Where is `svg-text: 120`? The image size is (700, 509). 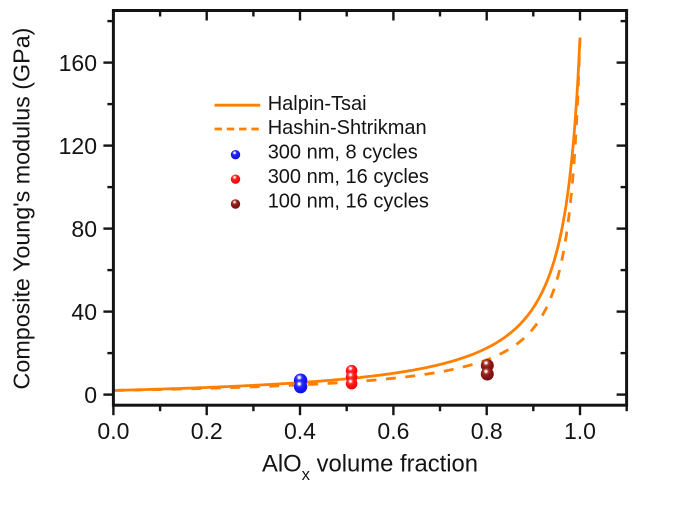
svg-text: 120 is located at coordinates (78, 146).